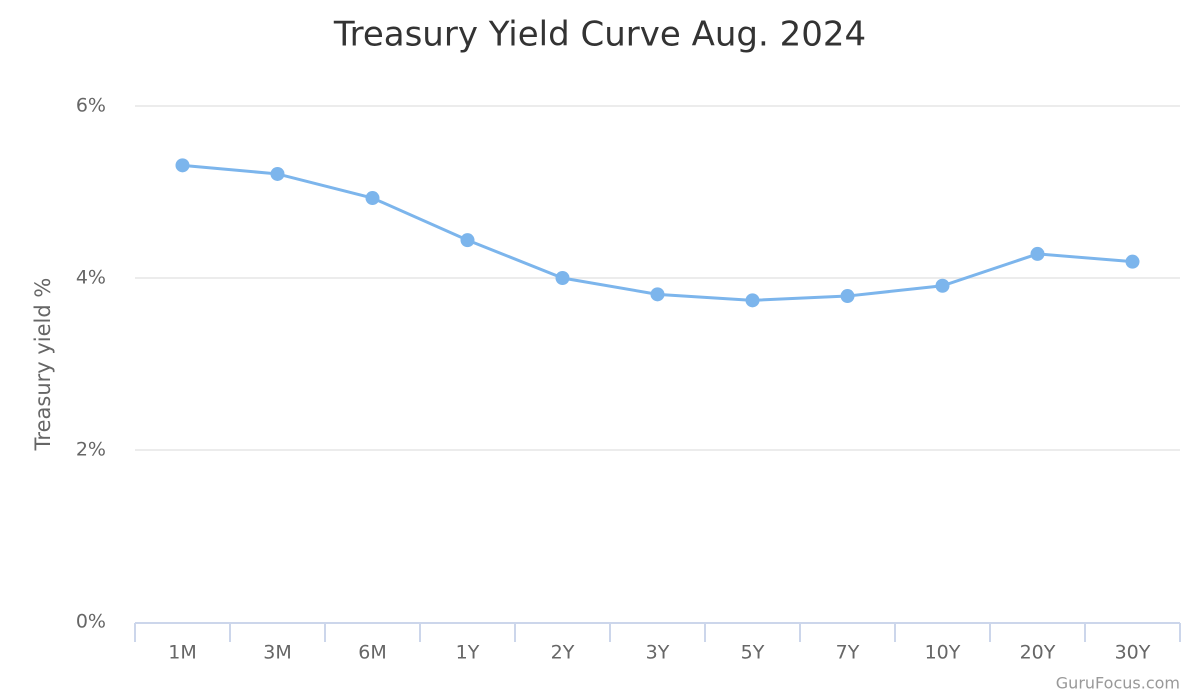  I want to click on x-tick-label: 30Y, so click(1133, 653).